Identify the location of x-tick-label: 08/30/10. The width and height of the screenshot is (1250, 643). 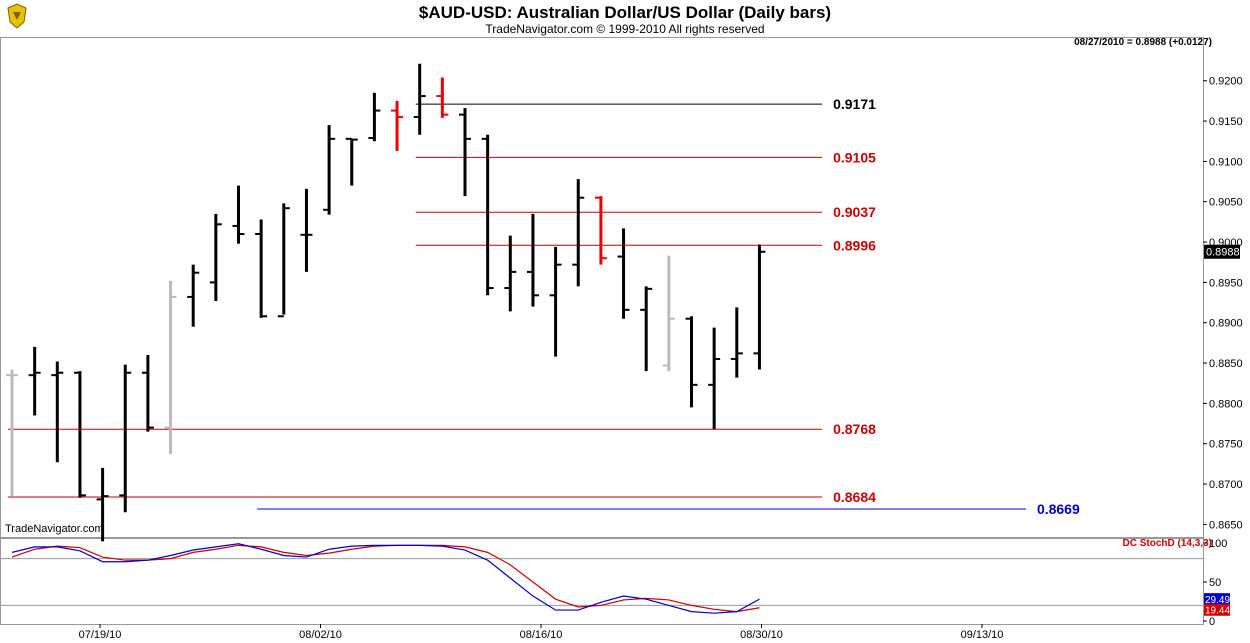
(761, 635).